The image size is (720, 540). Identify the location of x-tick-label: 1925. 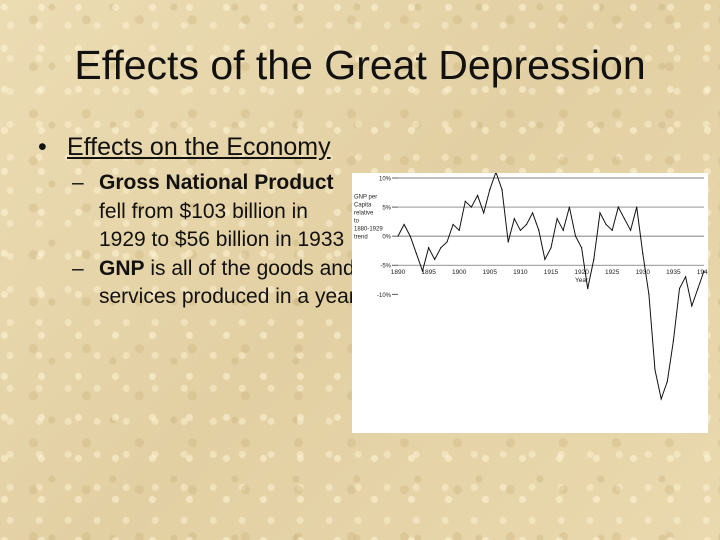
(612, 272).